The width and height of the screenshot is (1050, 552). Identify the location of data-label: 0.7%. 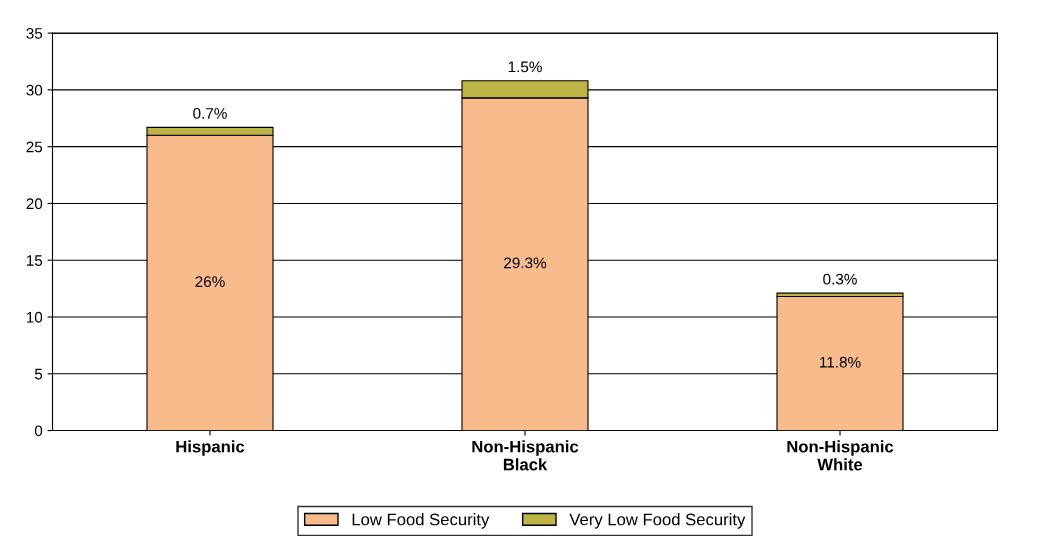
(210, 113).